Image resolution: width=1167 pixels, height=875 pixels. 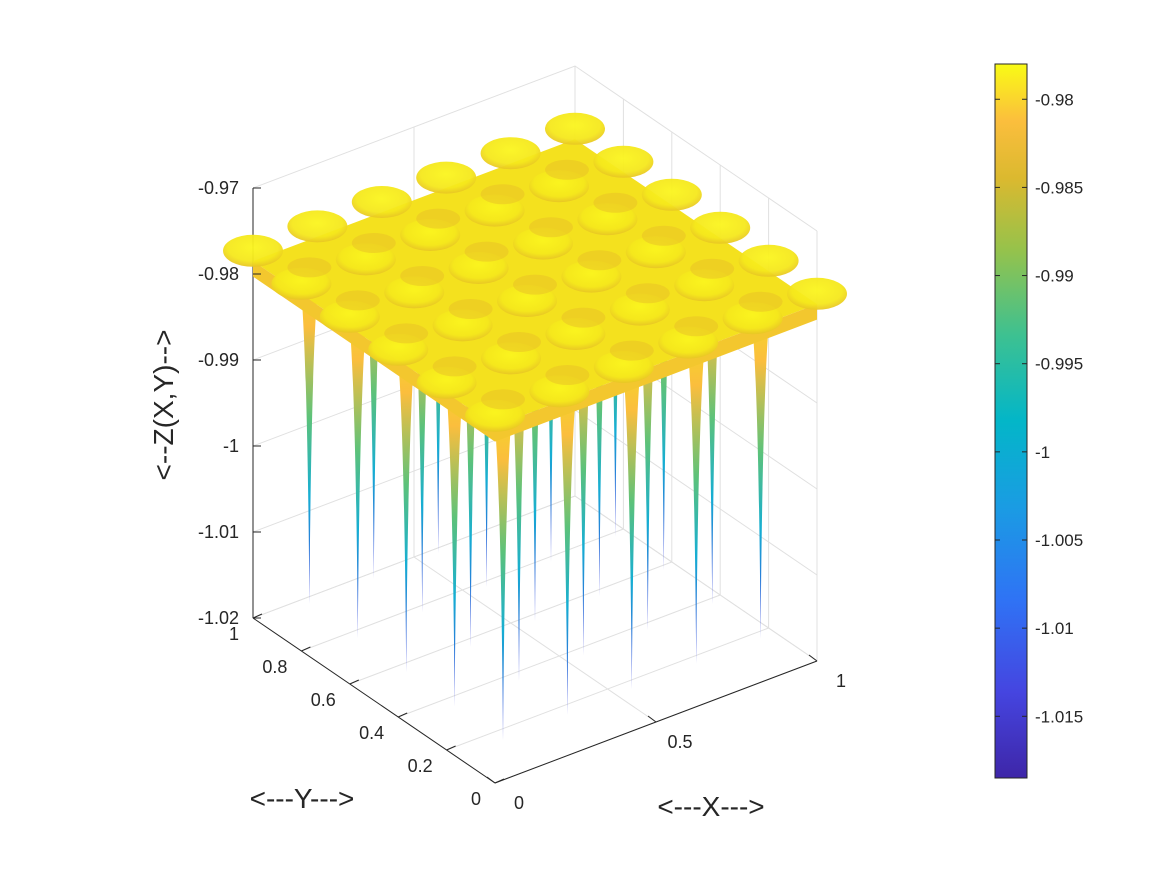 I want to click on colorbar-tick-label: -0.995, so click(x=1059, y=364).